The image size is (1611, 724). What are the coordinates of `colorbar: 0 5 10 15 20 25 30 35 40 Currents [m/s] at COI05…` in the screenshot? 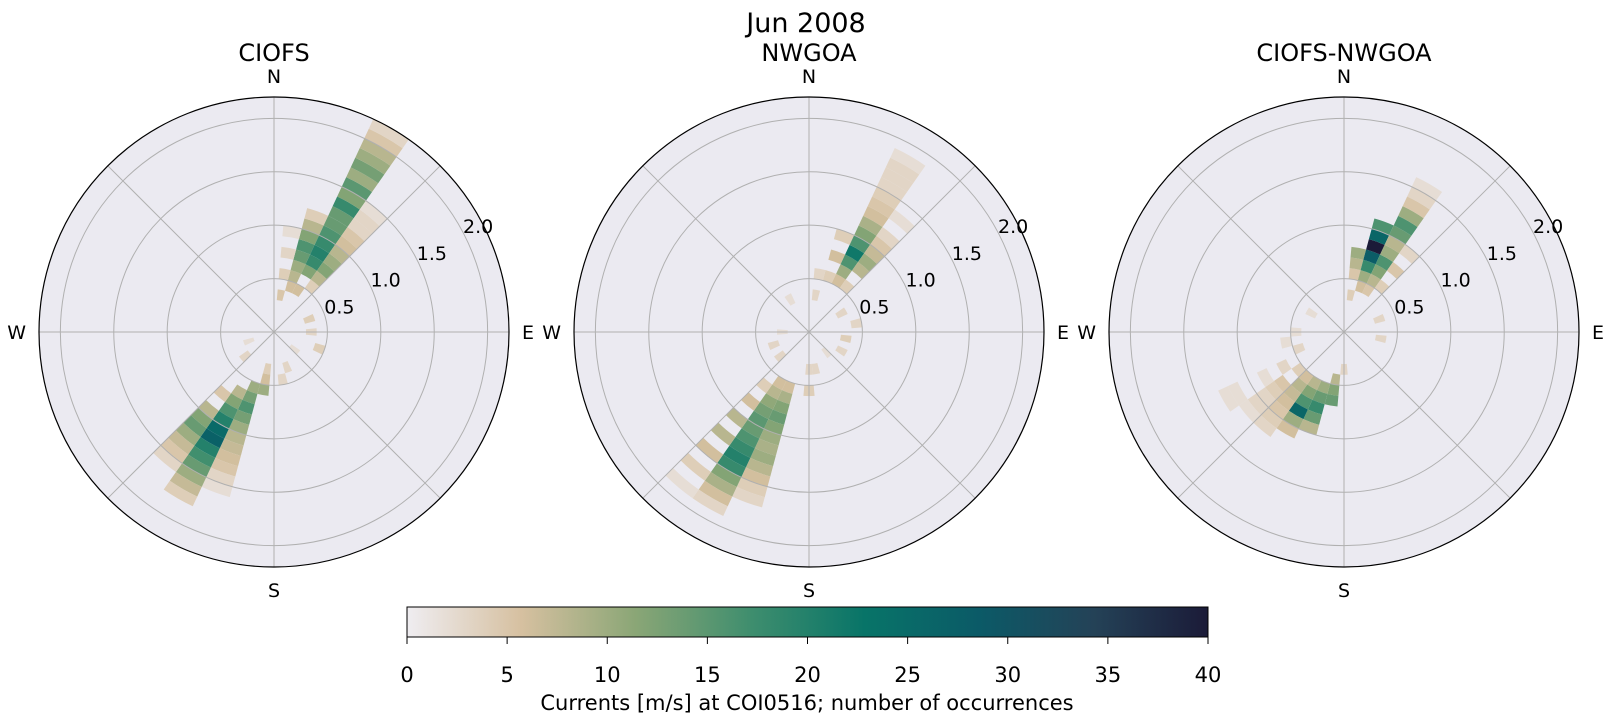 It's located at (810, 660).